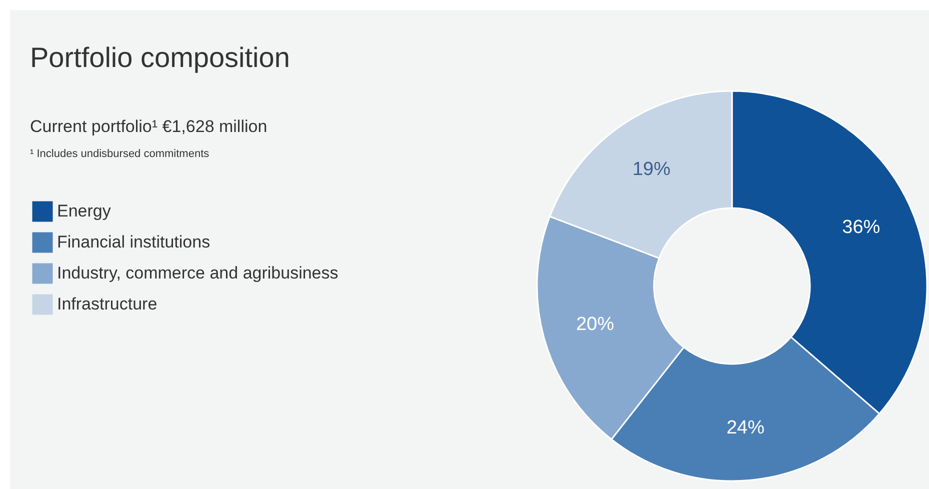 The image size is (929, 489). I want to click on text: ¹ Includes undisbursed commitments, so click(120, 154).